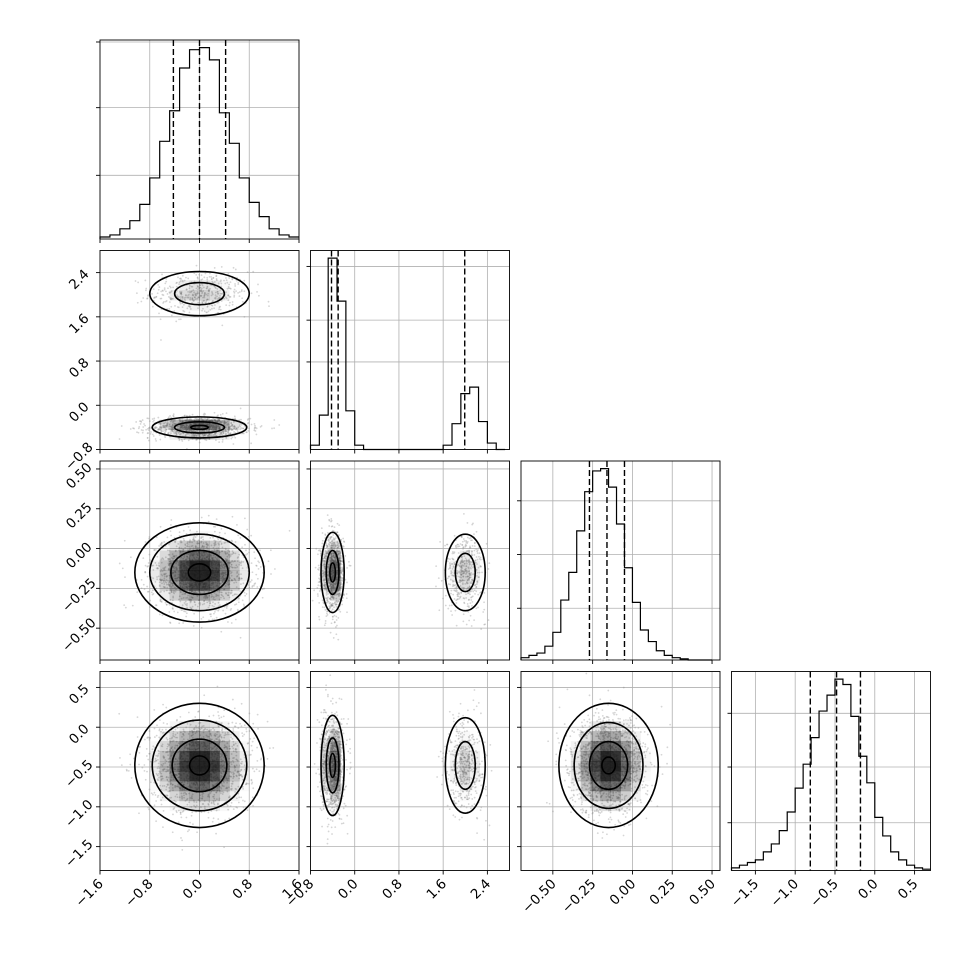 The width and height of the screenshot is (970, 970). I want to click on pair-0-1-ytick-label-1: 0.0, so click(79, 412).